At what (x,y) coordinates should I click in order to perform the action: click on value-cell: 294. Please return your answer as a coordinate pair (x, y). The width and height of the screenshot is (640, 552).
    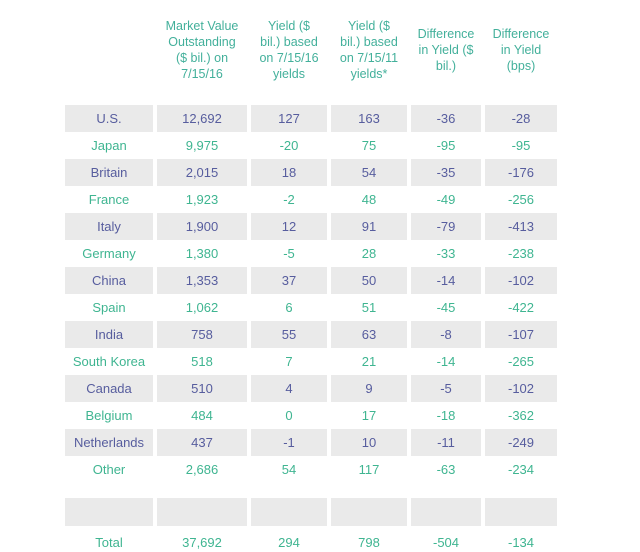
    Looking at the image, I should click on (289, 539).